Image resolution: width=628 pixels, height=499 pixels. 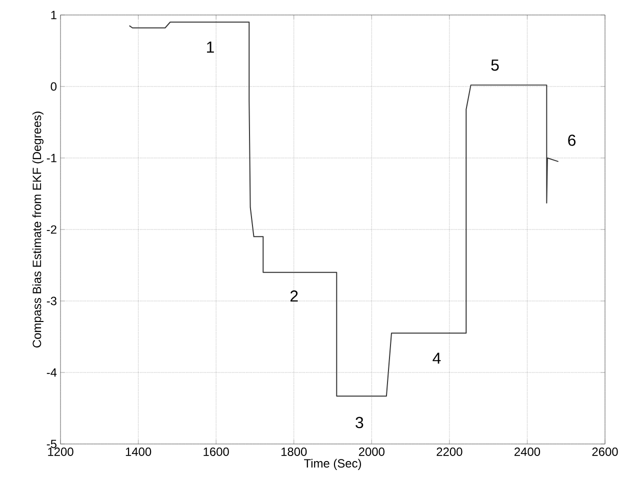 What do you see at coordinates (51, 301) in the screenshot?
I see `y-tick-label: -3` at bounding box center [51, 301].